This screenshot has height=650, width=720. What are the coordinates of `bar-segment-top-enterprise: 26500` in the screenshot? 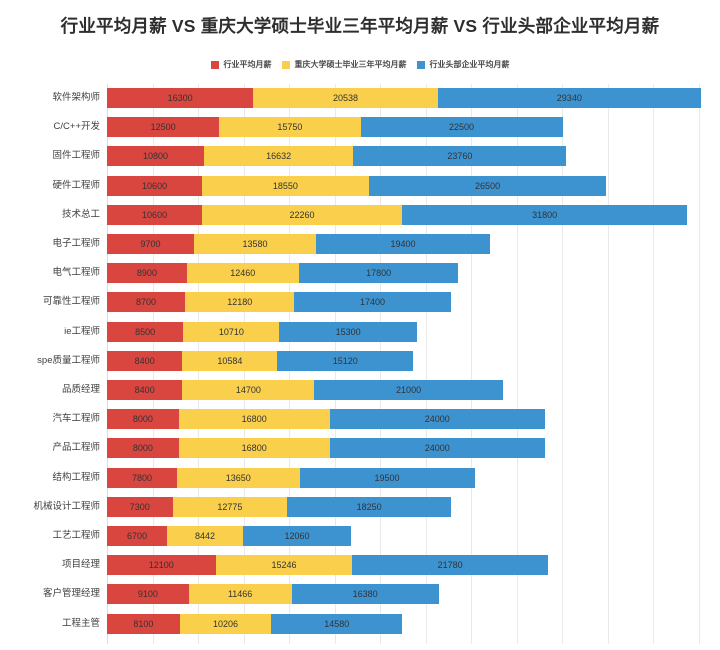 It's located at (487, 185).